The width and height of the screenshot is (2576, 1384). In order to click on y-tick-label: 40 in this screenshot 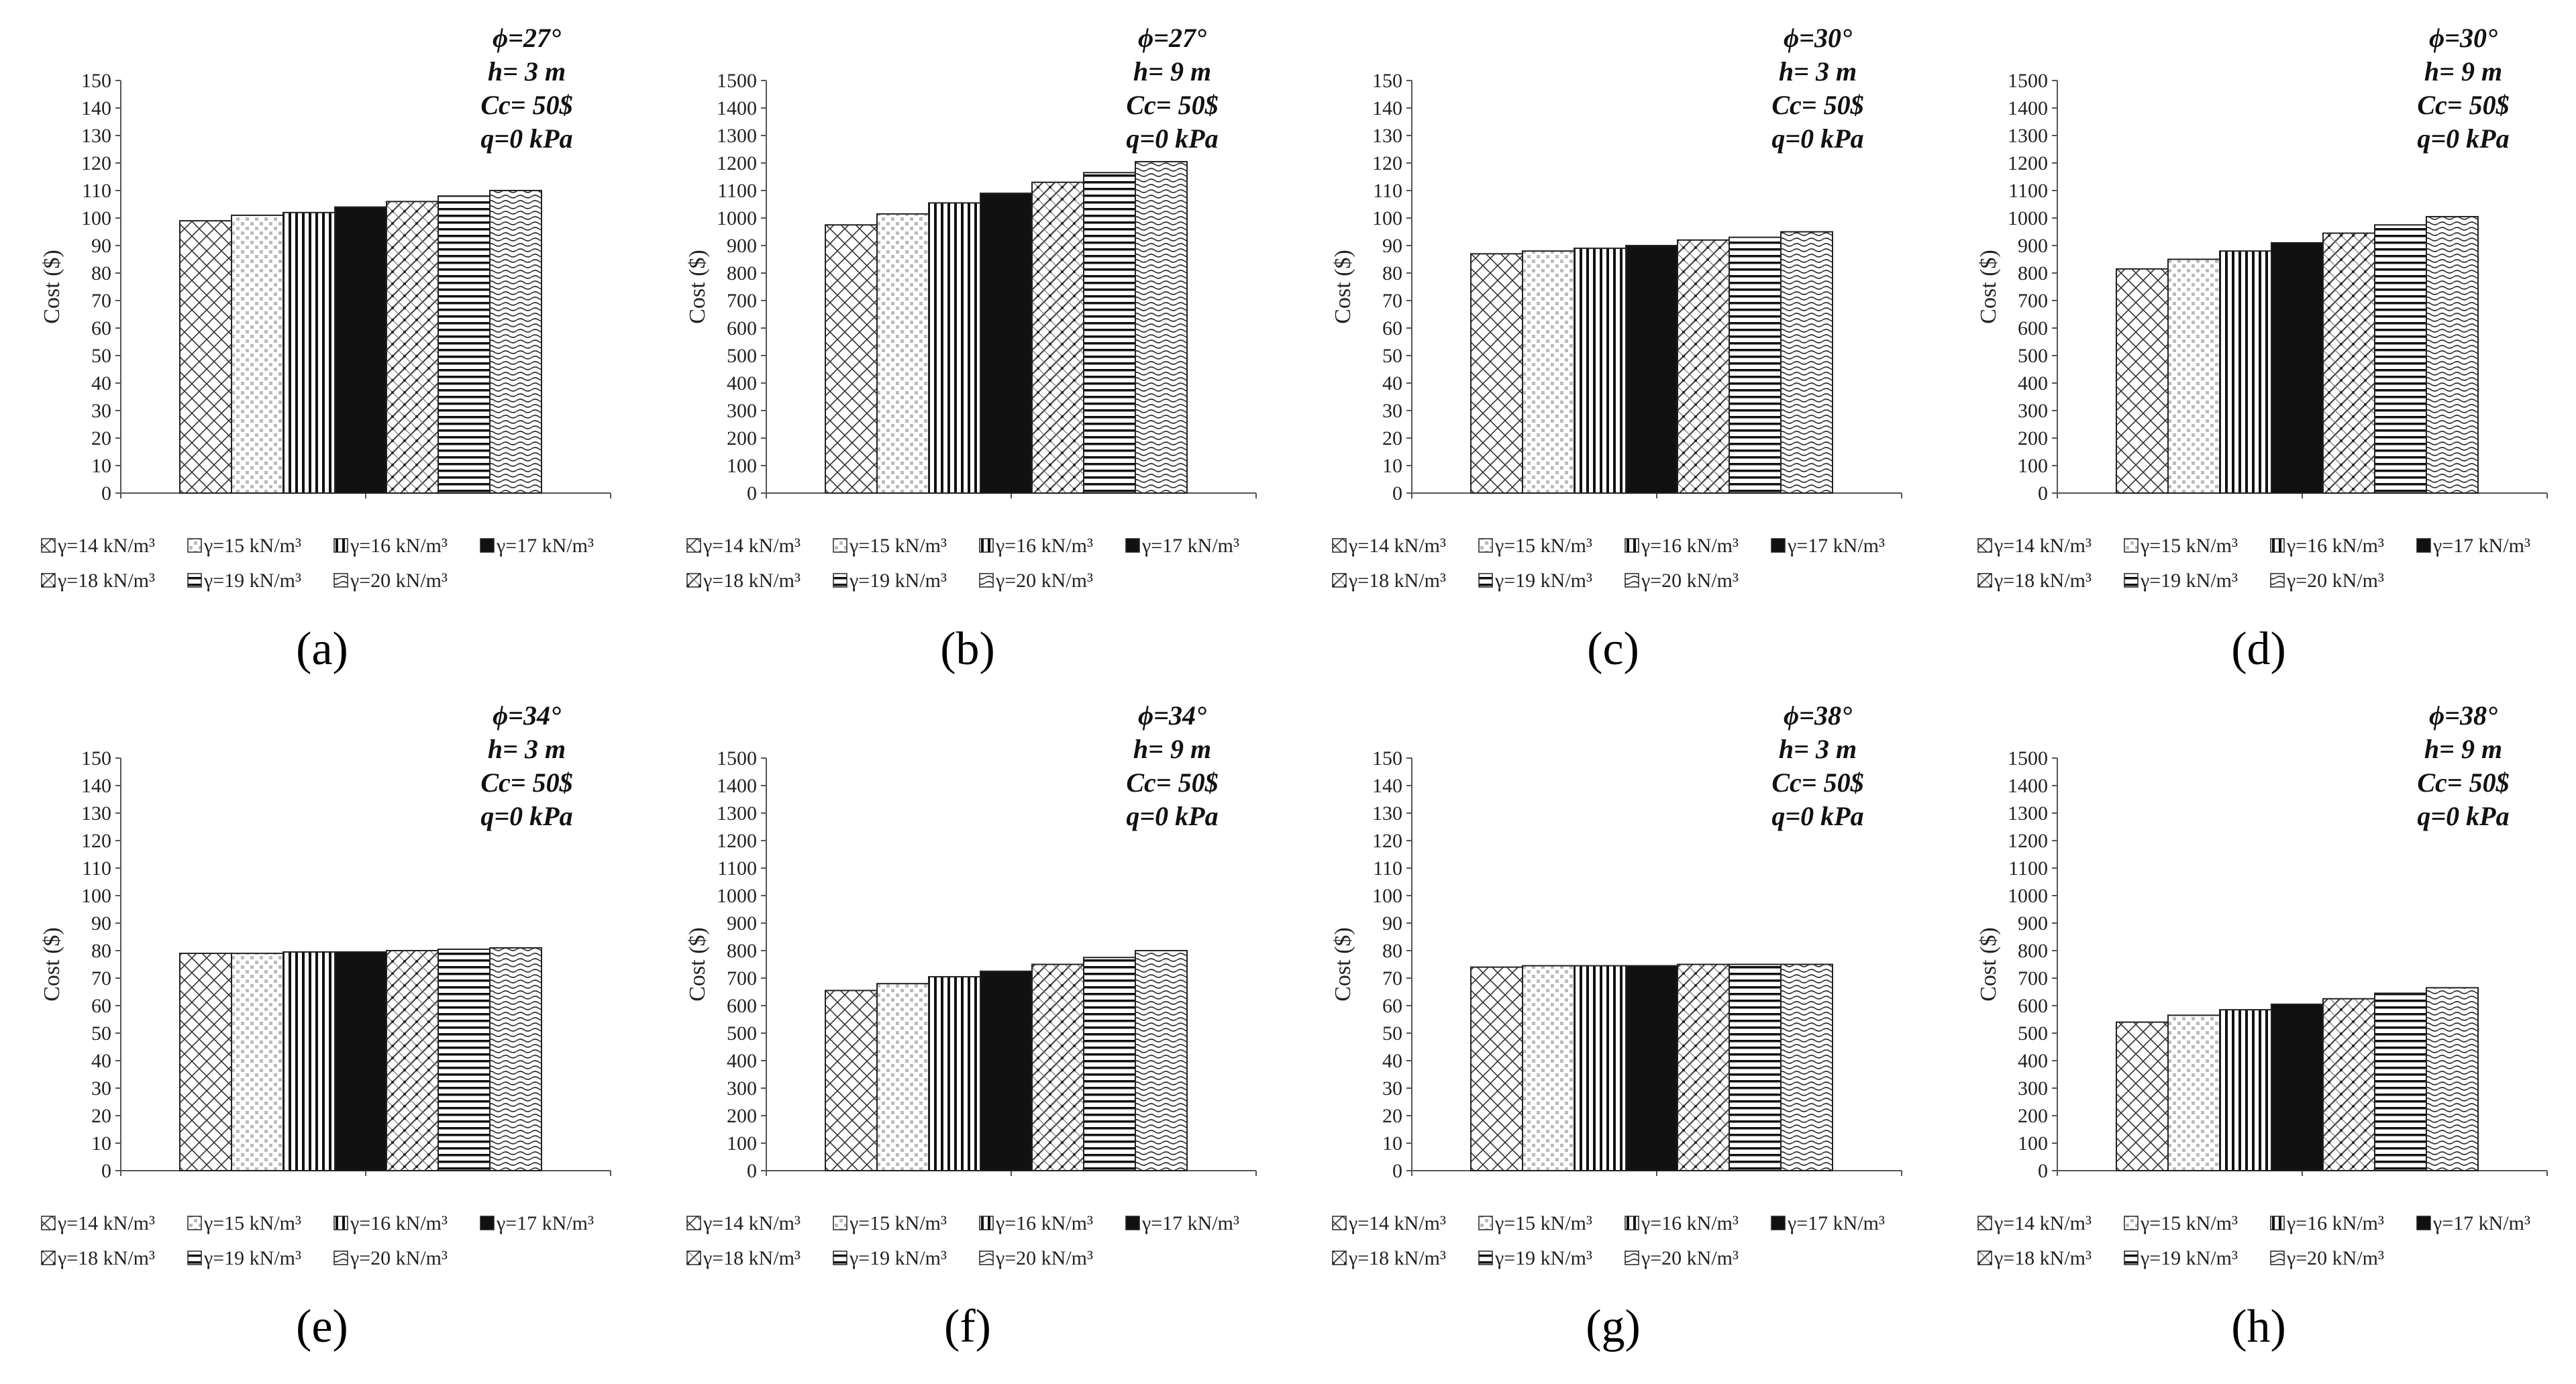, I will do `click(101, 383)`.